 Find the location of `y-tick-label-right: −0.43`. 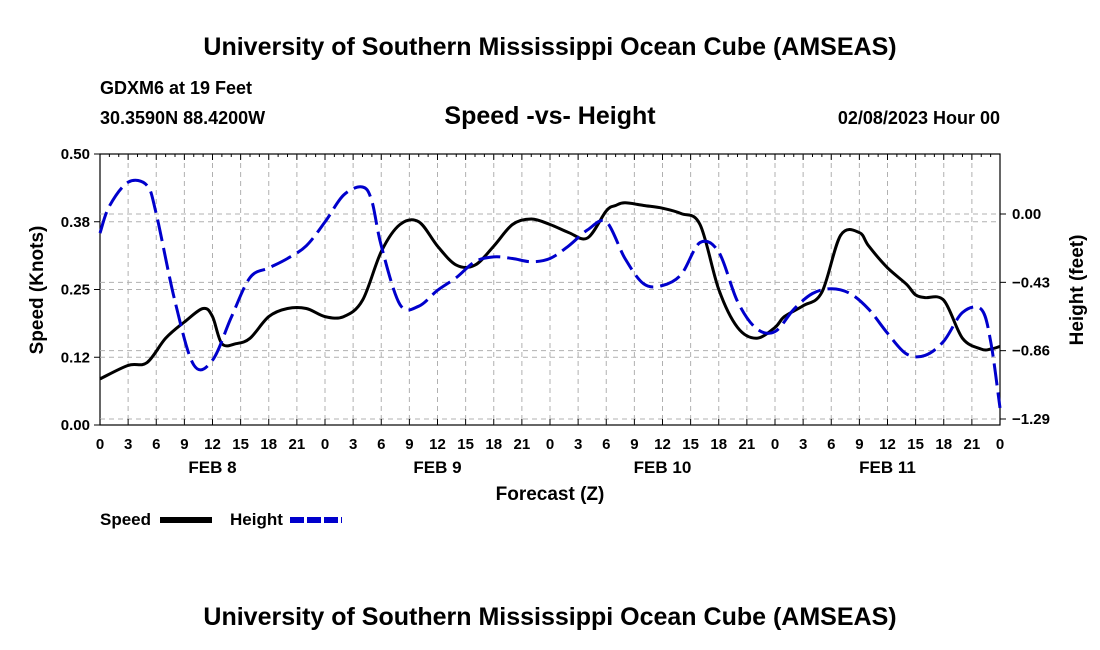

y-tick-label-right: −0.43 is located at coordinates (1031, 282).